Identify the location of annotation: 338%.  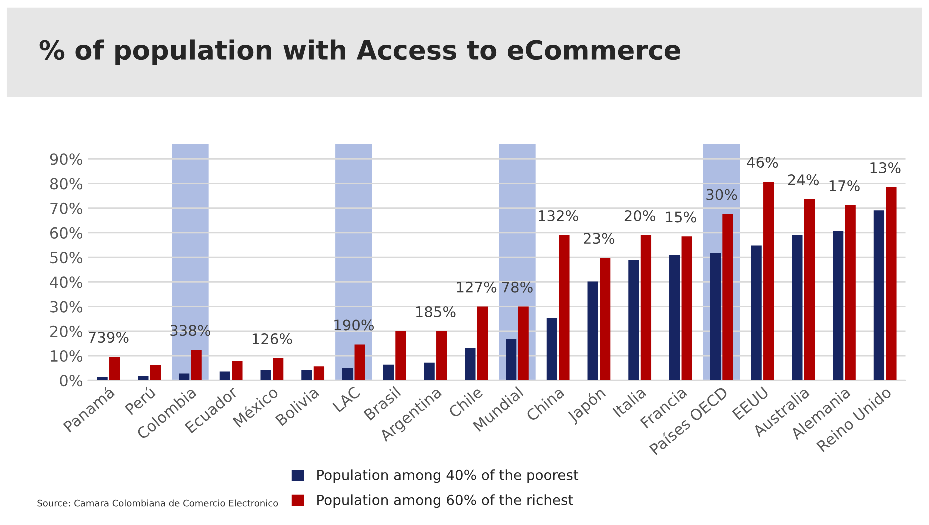
(190, 330).